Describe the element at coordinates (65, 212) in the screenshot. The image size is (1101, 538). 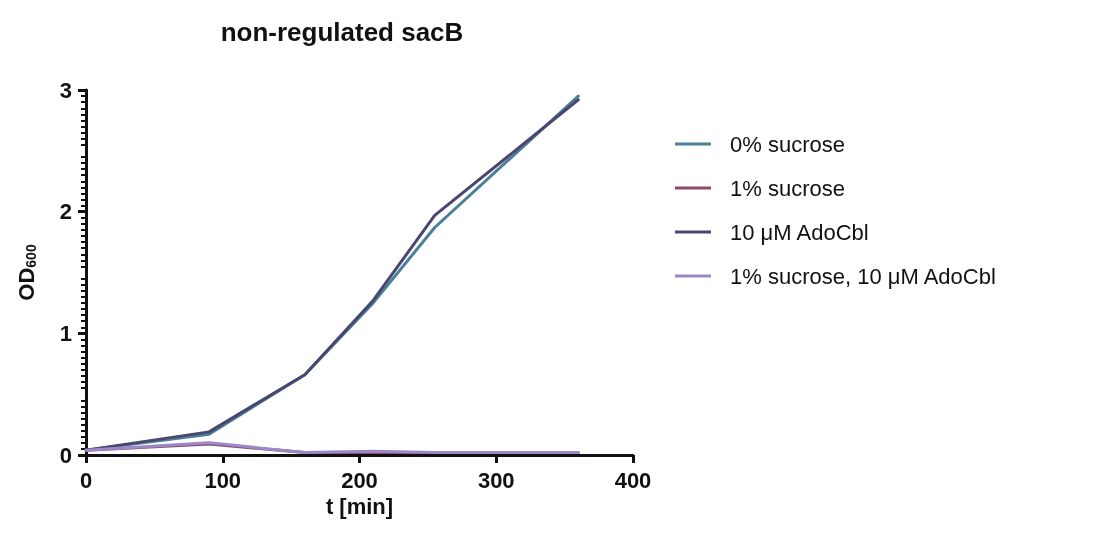
I see `y-tick-label: 2` at that location.